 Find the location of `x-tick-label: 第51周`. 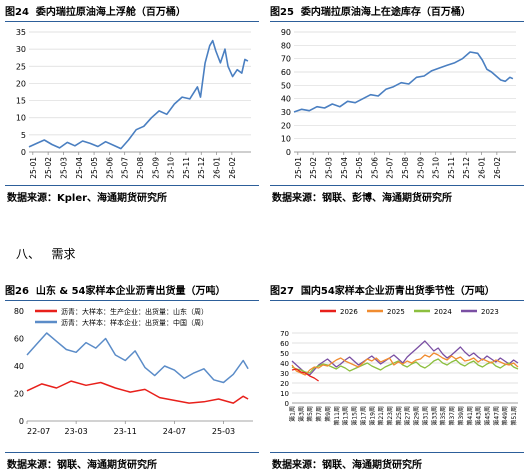

x-tick-label: 第51周 is located at coordinates (514, 416).